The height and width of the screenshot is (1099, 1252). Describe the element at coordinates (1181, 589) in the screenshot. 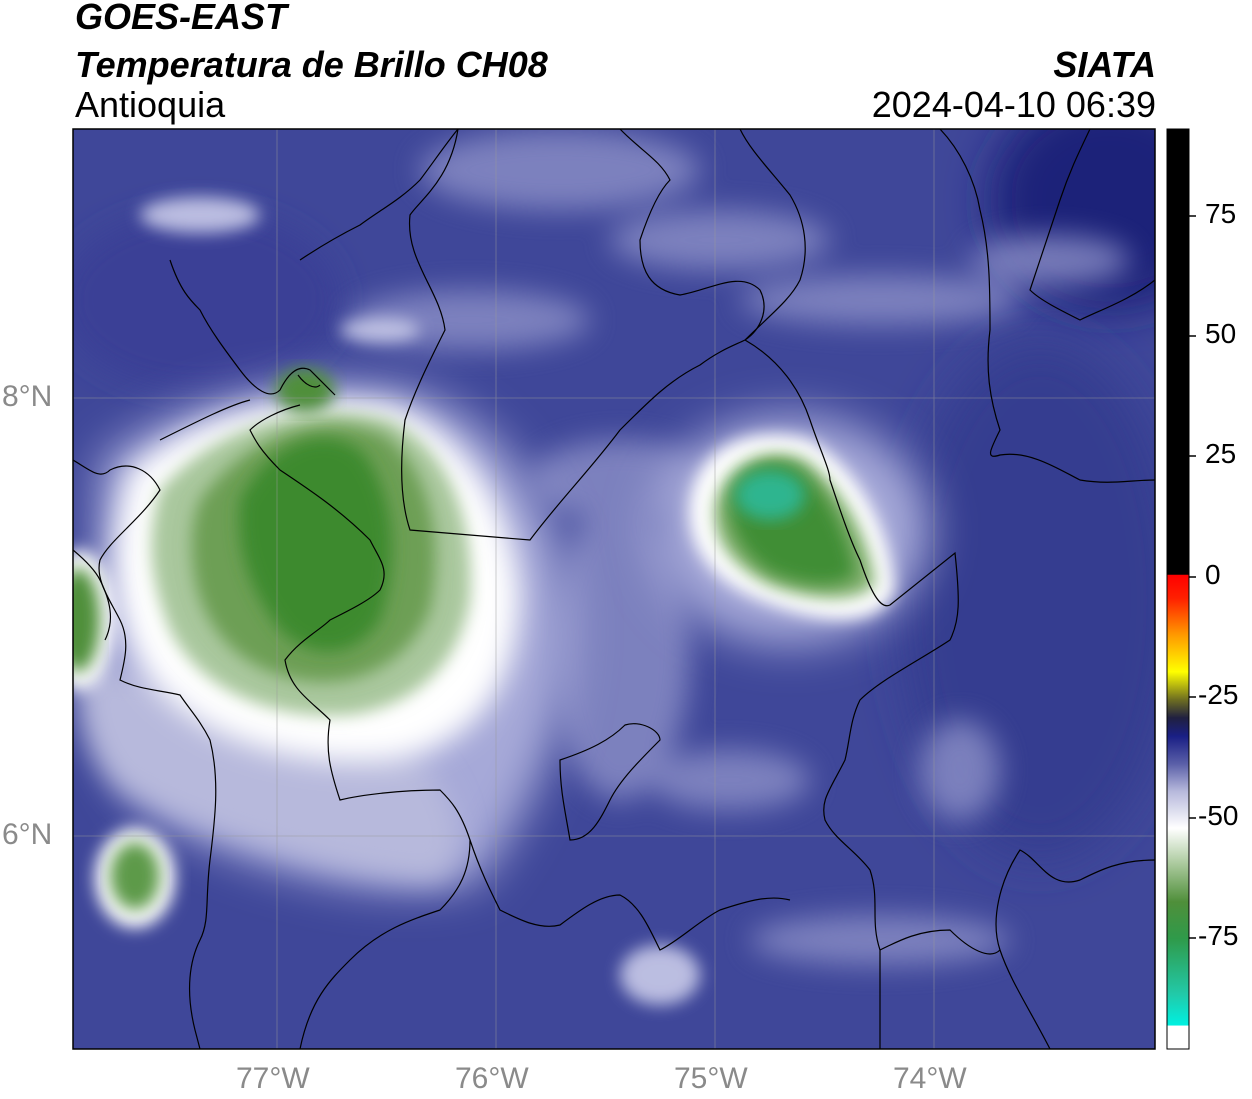

I see `colorbar` at that location.